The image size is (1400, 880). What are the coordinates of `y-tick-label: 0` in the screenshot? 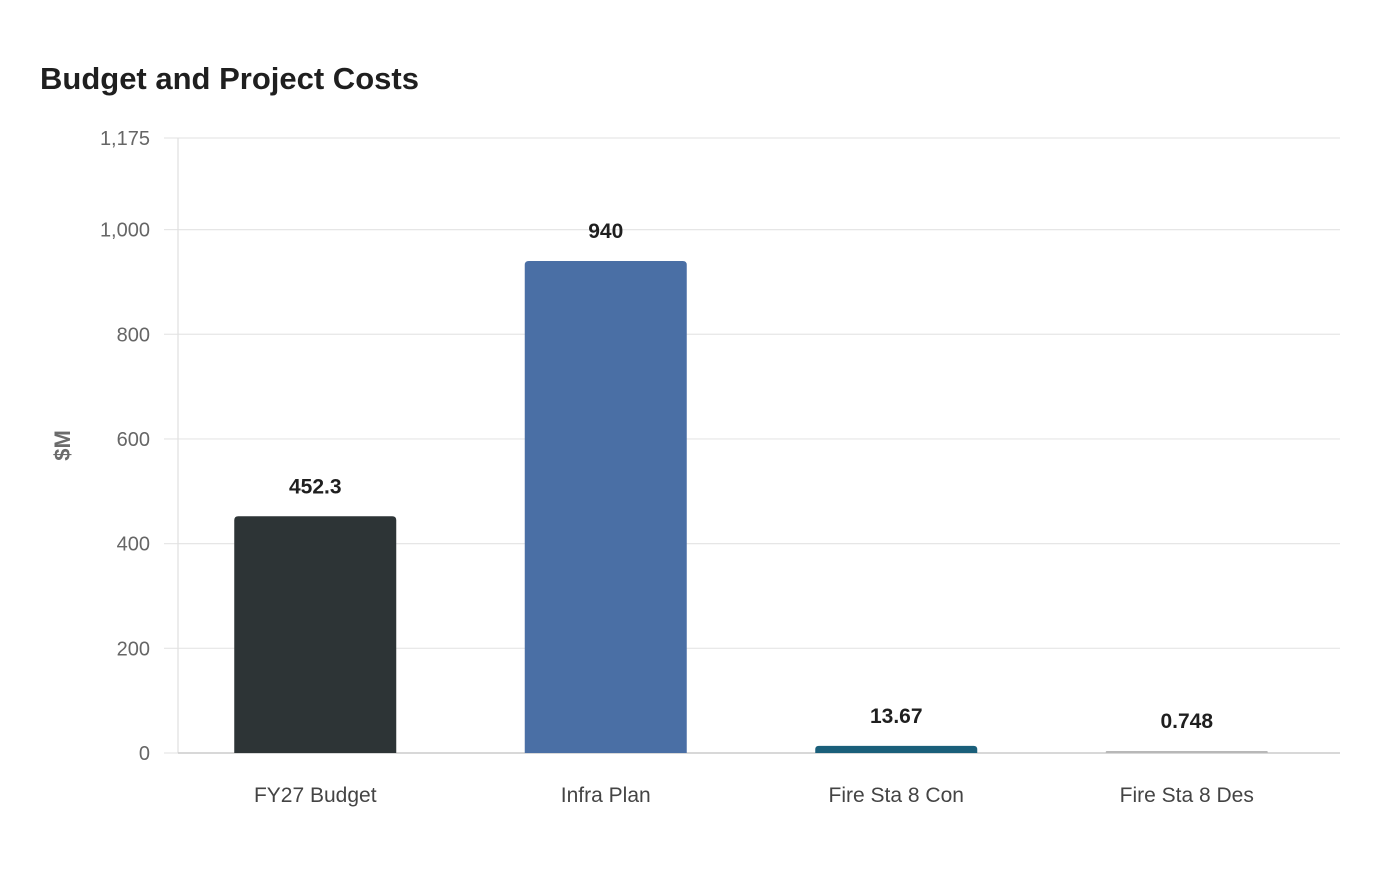 It's located at (144, 754).